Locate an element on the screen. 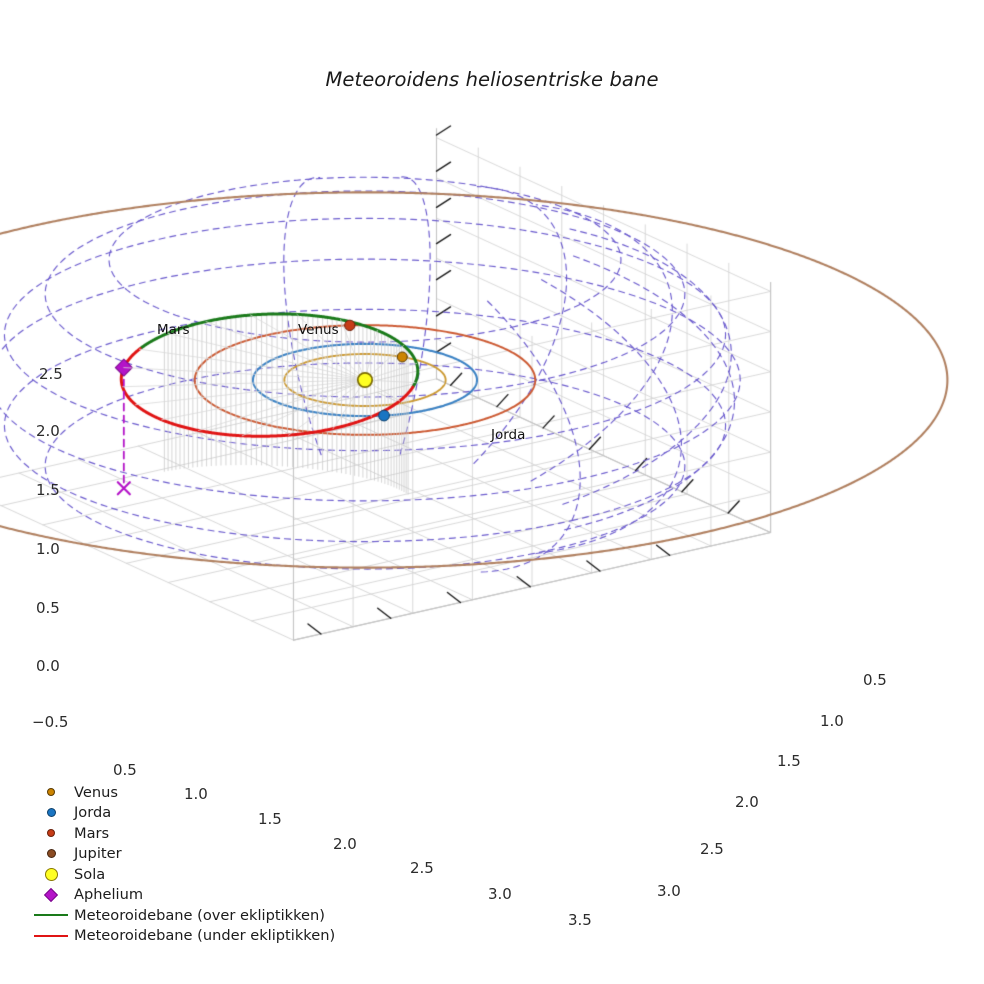 The width and height of the screenshot is (984, 984). legend-item-aphelium: Aphelium is located at coordinates (181, 895).